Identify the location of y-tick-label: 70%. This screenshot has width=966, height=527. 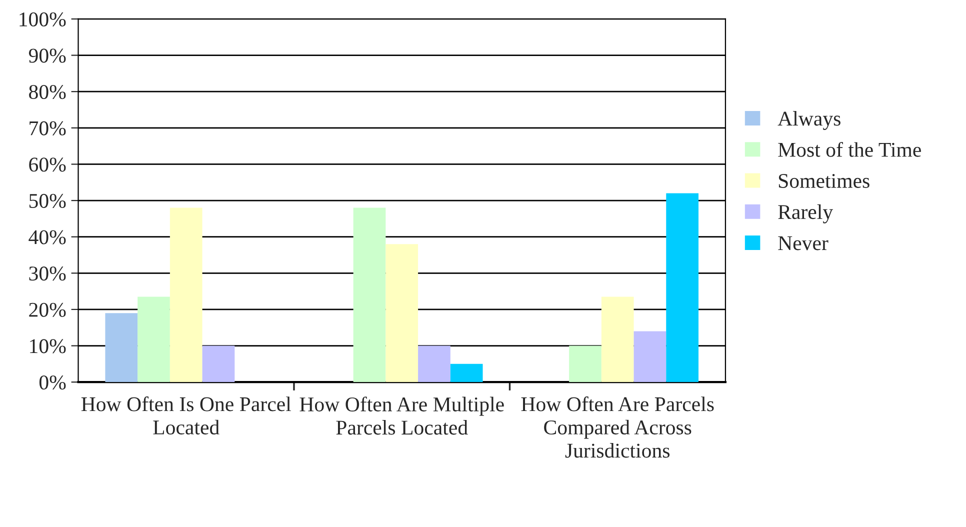
(48, 128).